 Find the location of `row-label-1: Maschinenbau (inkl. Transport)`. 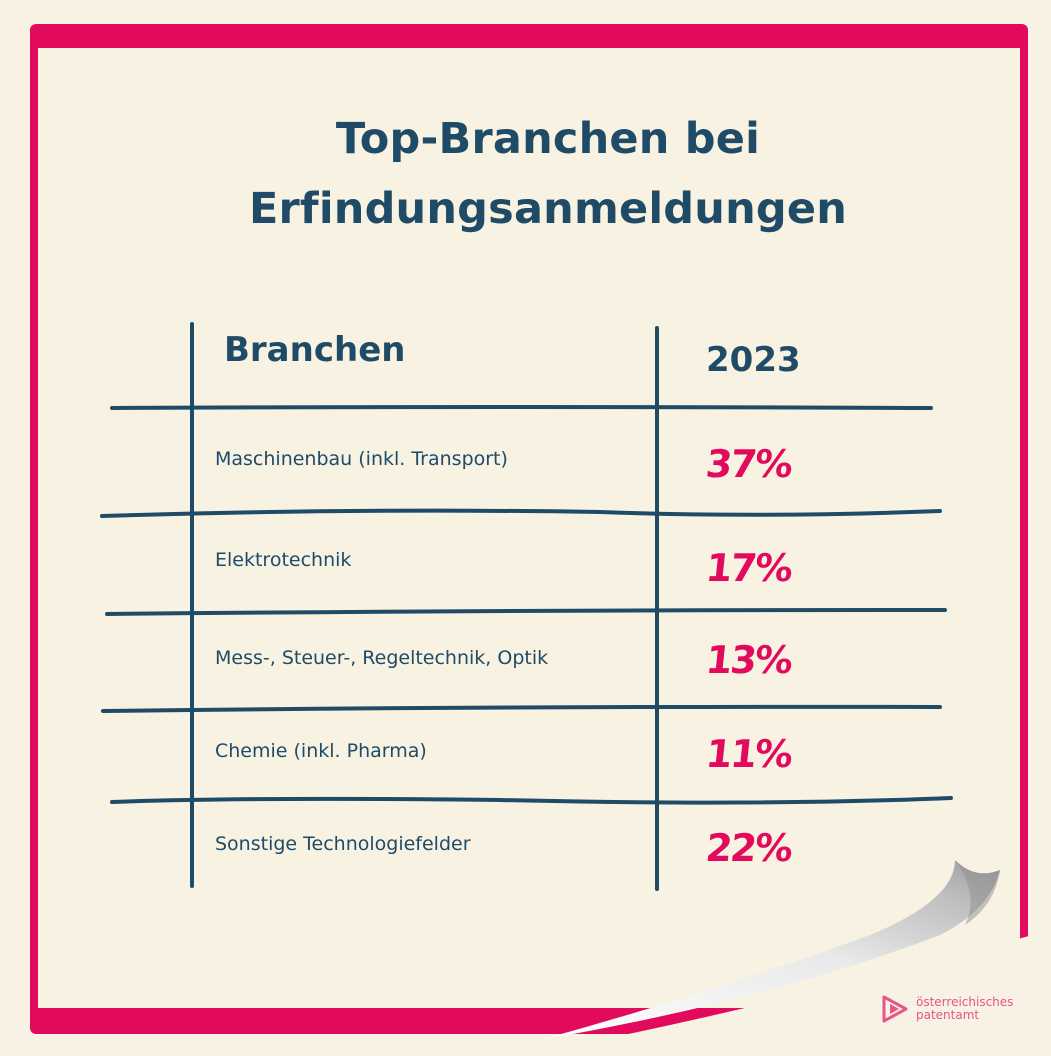

row-label-1: Maschinenbau (inkl. Transport) is located at coordinates (361, 459).